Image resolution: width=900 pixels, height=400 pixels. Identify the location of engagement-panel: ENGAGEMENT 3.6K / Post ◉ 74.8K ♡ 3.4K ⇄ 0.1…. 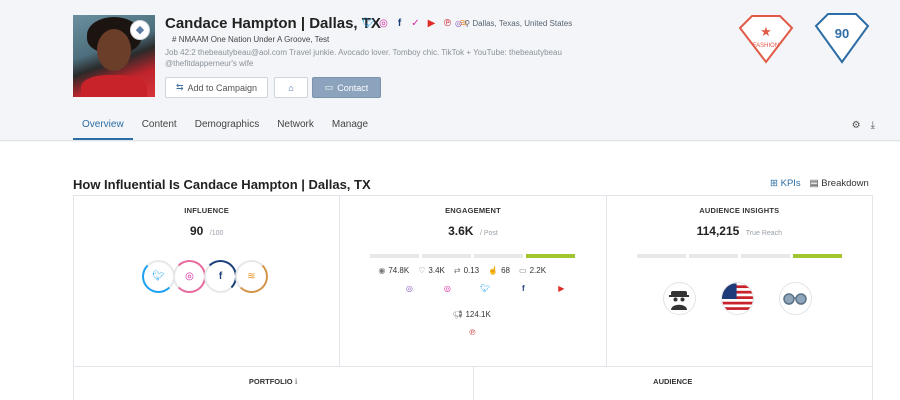
(473, 281).